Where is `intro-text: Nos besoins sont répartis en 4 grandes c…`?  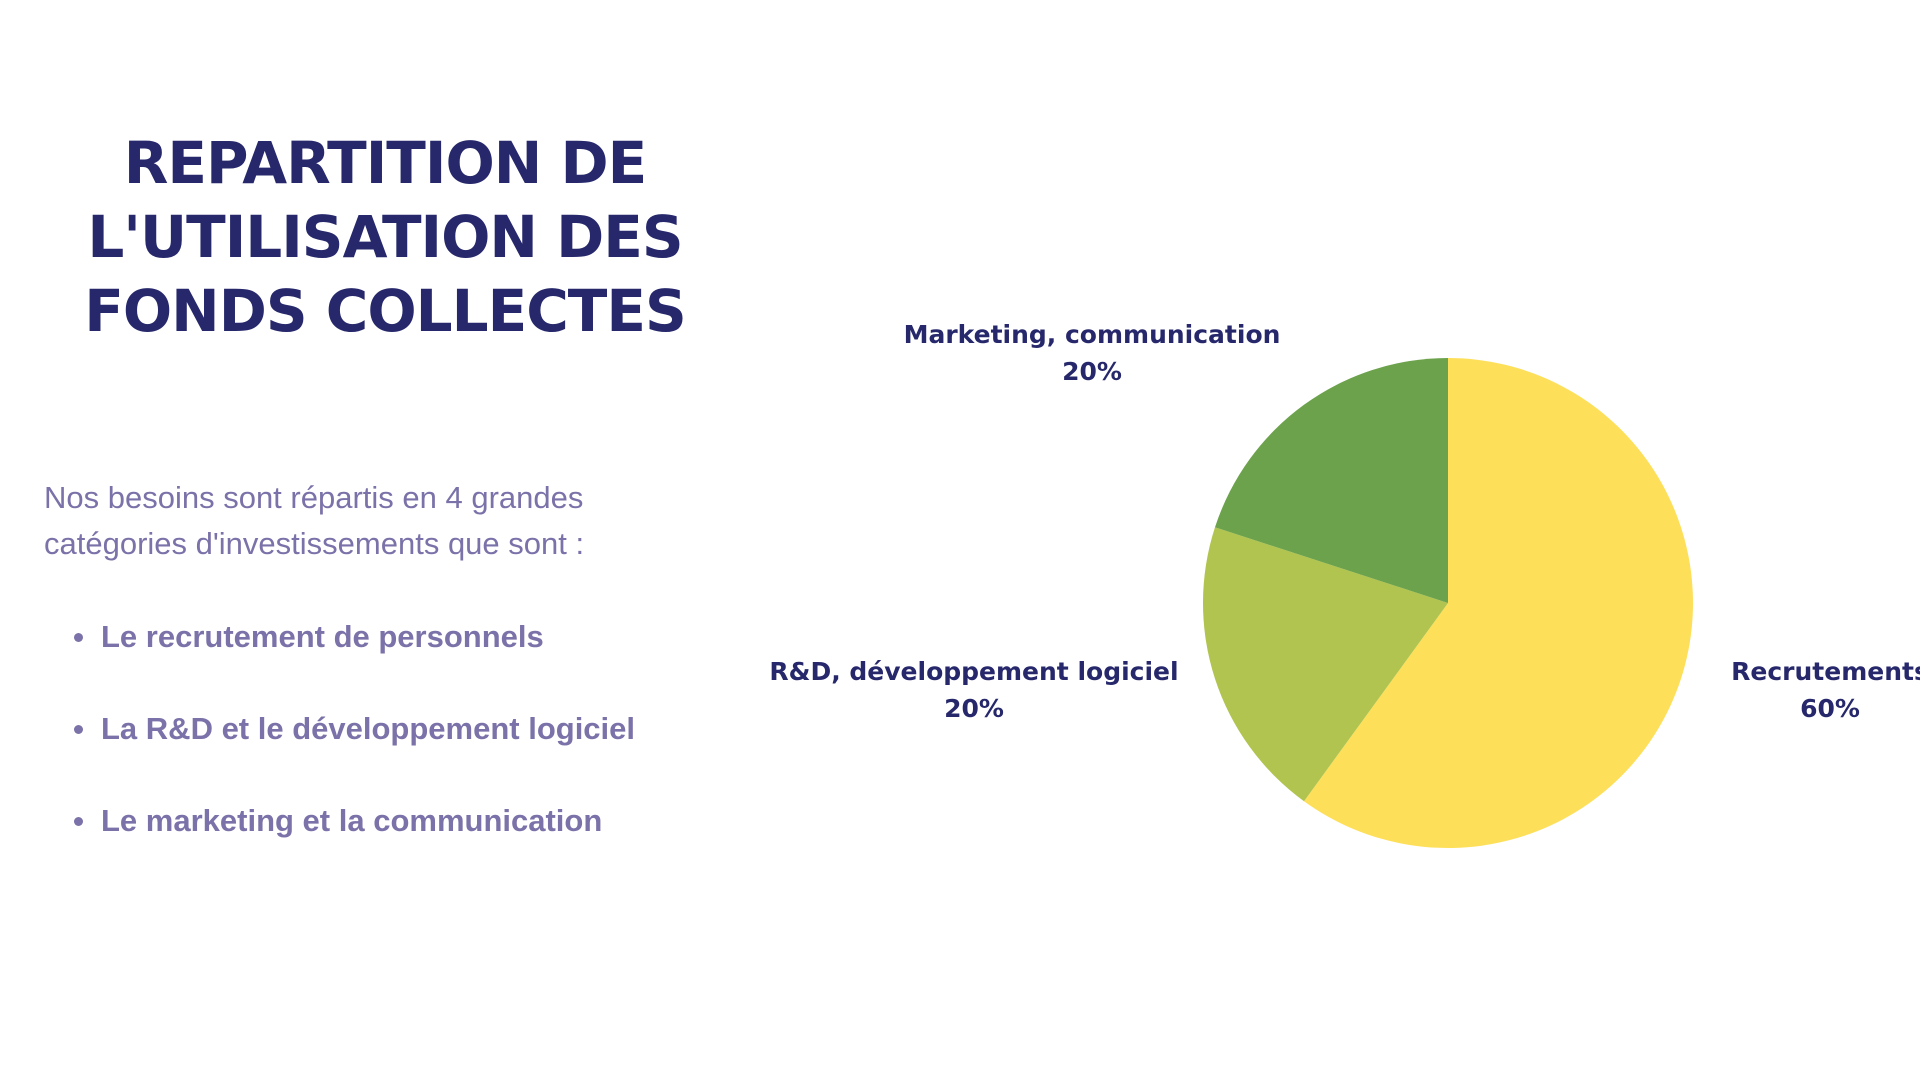
intro-text: Nos besoins sont répartis en 4 grandes c… is located at coordinates (394, 521).